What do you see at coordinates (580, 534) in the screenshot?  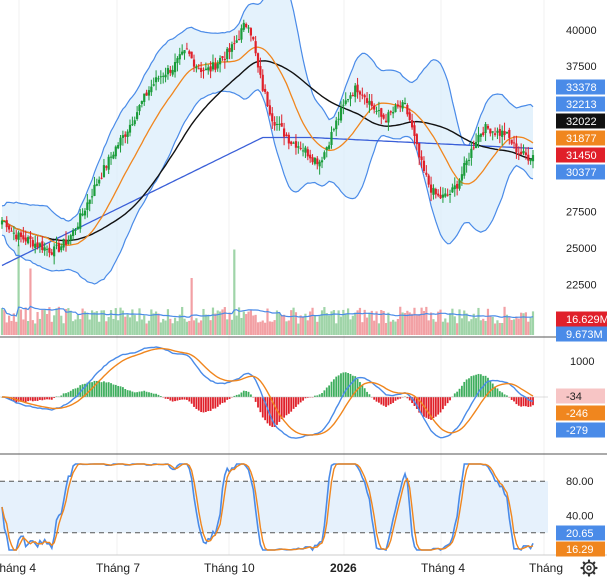 I see `stochastic-tag: 20.65` at bounding box center [580, 534].